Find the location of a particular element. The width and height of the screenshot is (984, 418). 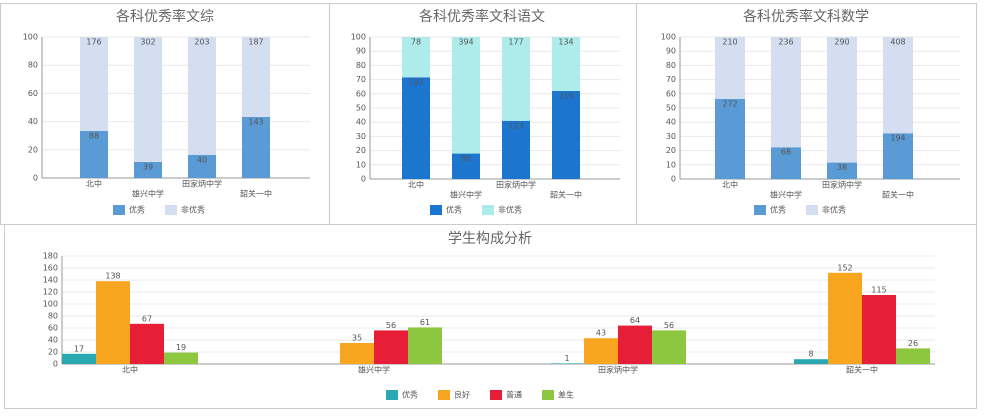

y-tick-label: 90 is located at coordinates (361, 51).